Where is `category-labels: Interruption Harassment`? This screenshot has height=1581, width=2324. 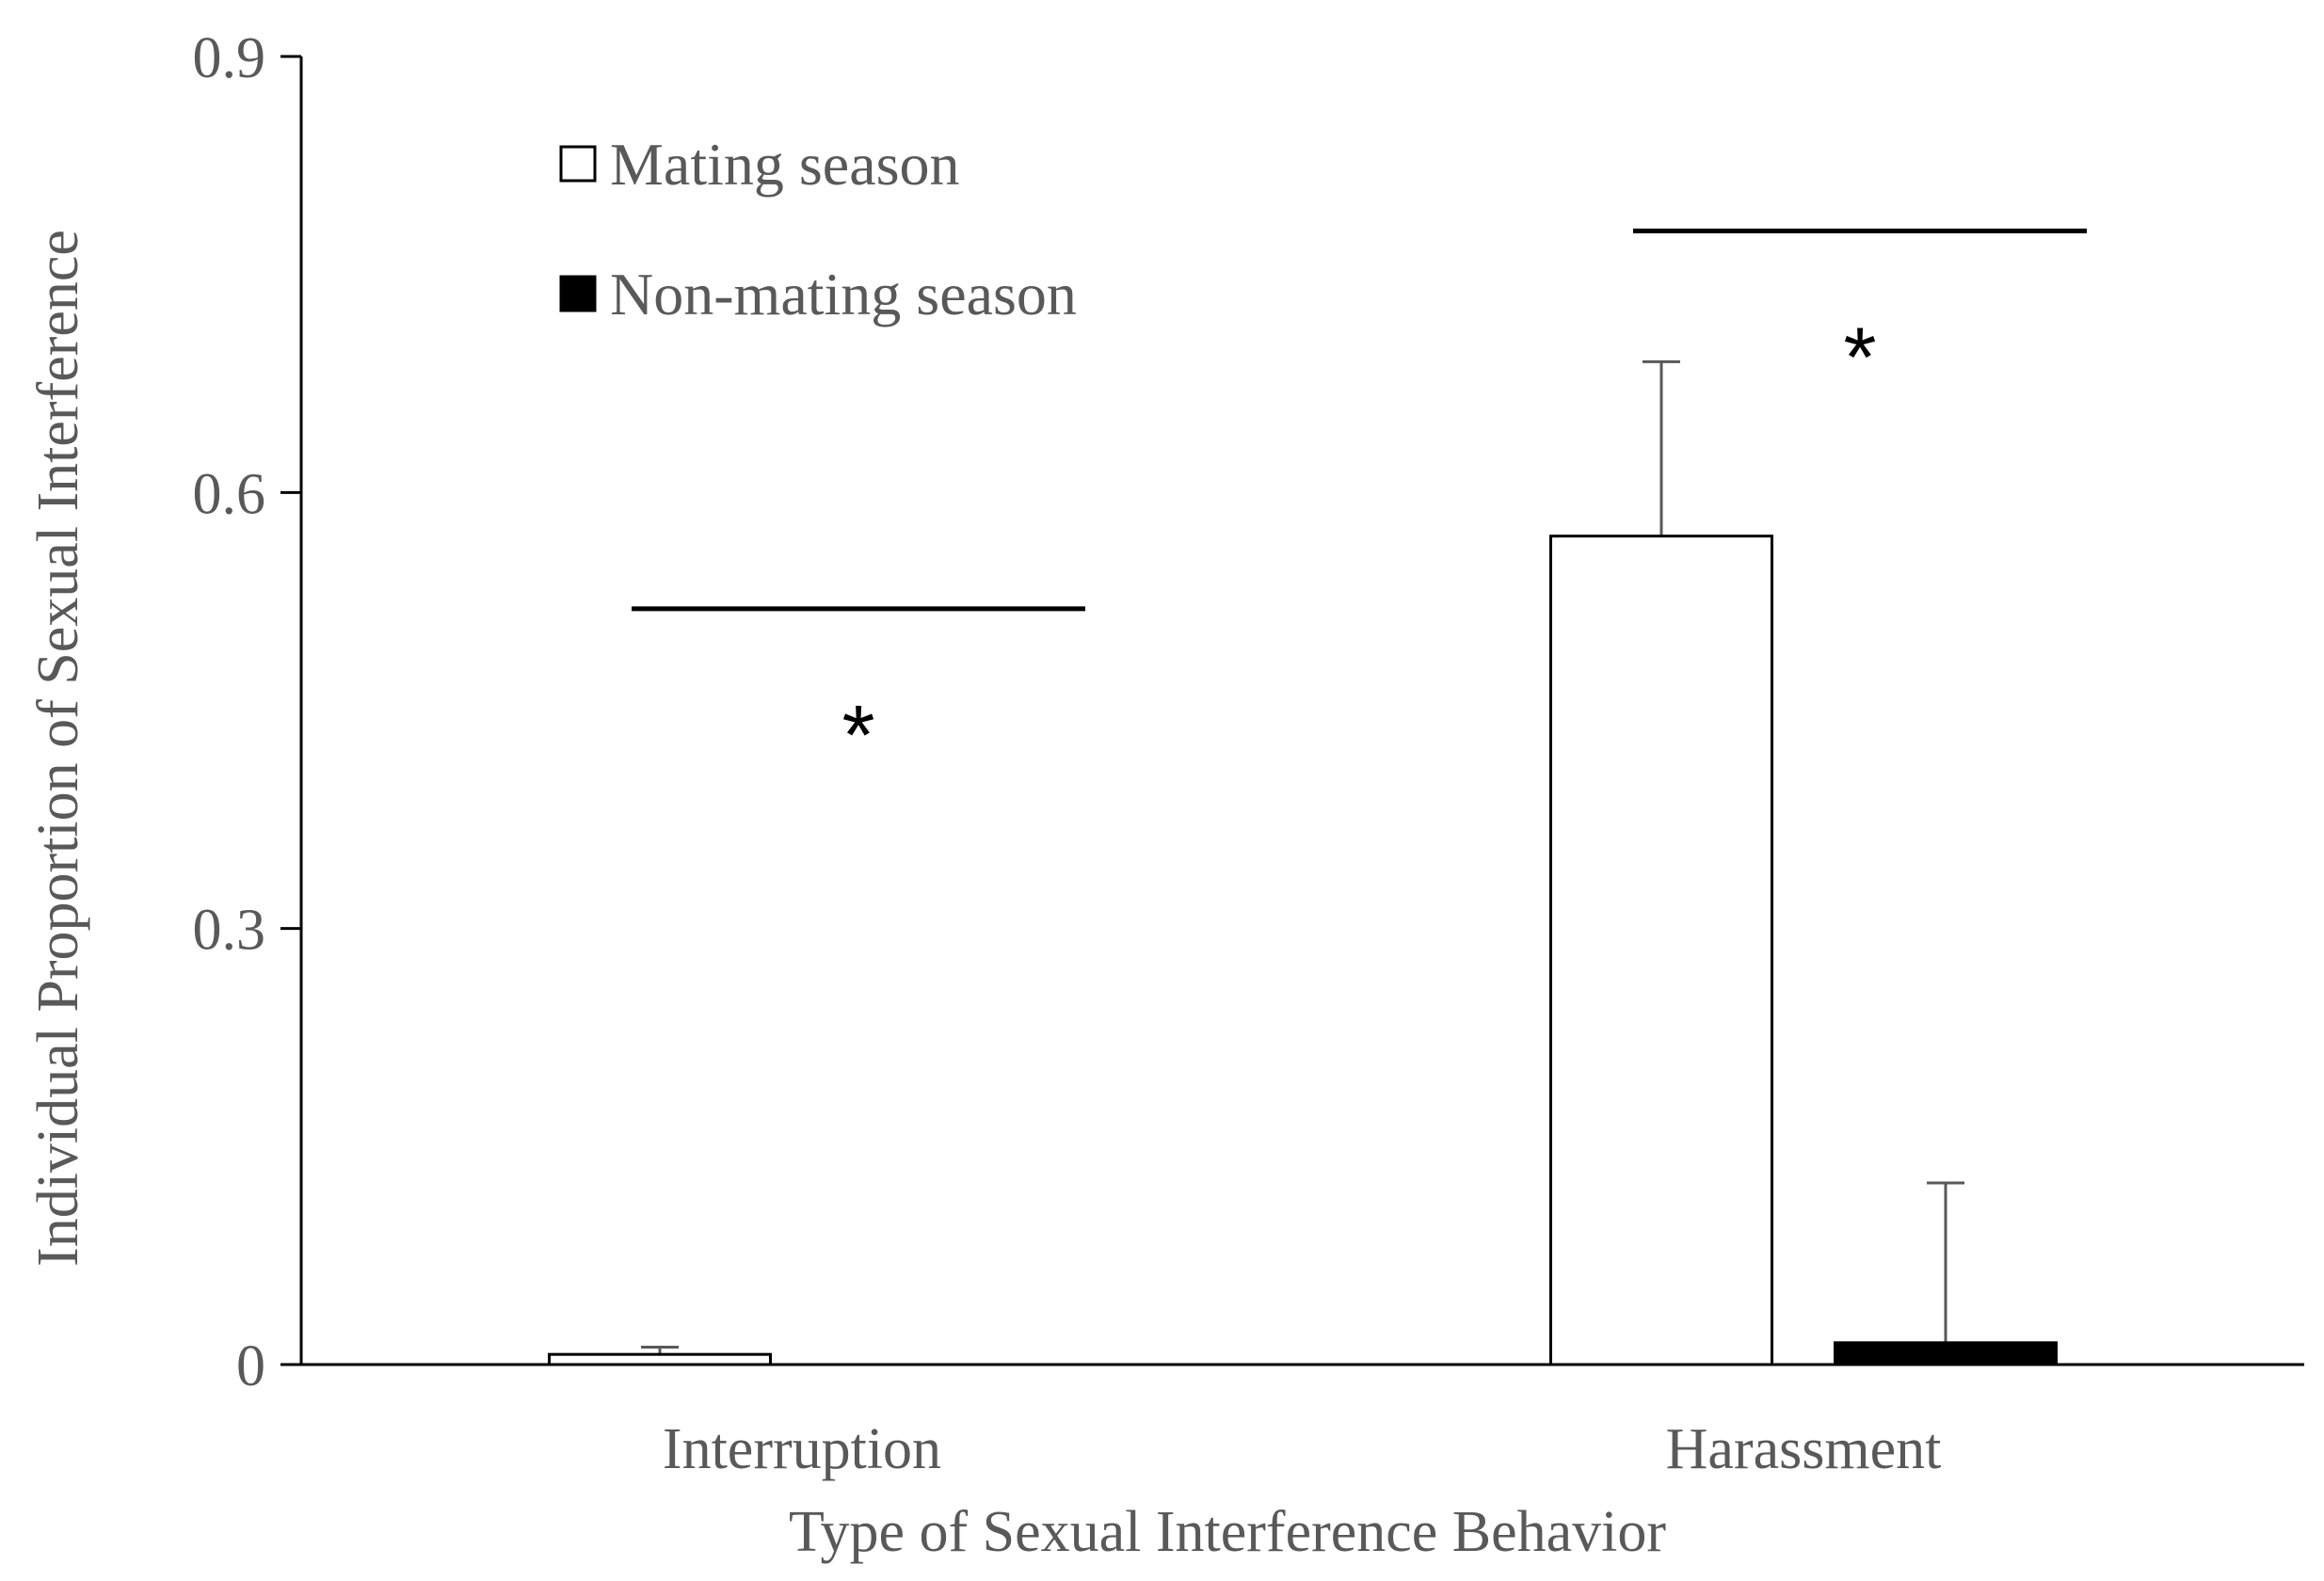 category-labels: Interruption Harassment is located at coordinates (1302, 1449).